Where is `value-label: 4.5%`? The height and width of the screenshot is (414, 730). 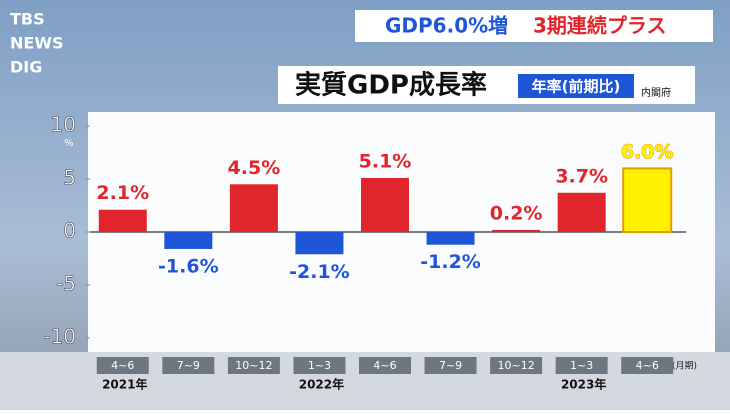
value-label: 4.5% is located at coordinates (254, 168).